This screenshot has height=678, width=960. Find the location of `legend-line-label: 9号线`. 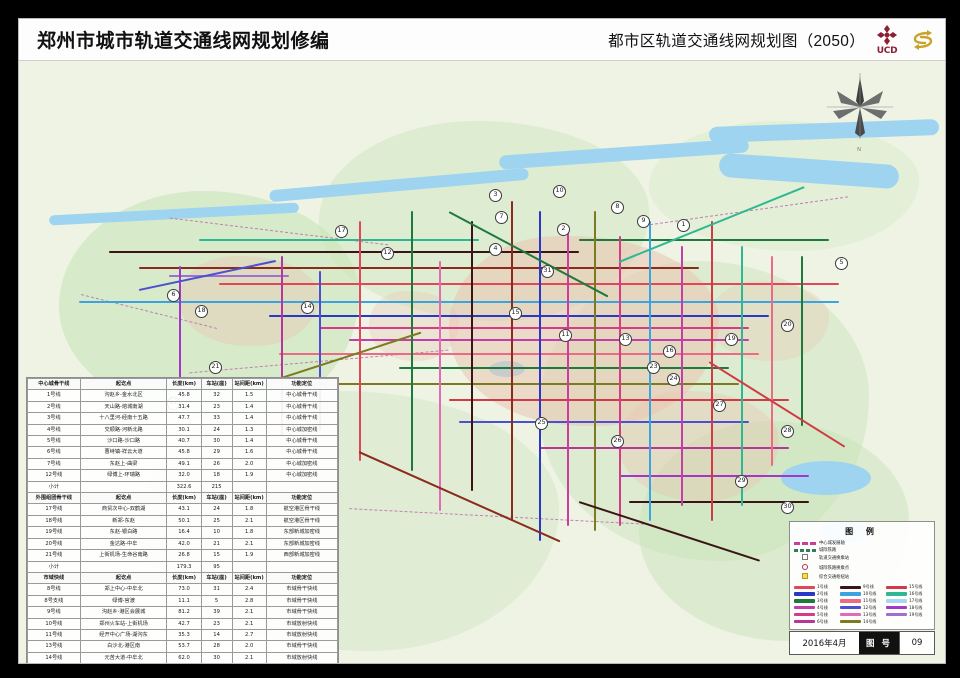

legend-line-label: 9号线 is located at coordinates (868, 587).